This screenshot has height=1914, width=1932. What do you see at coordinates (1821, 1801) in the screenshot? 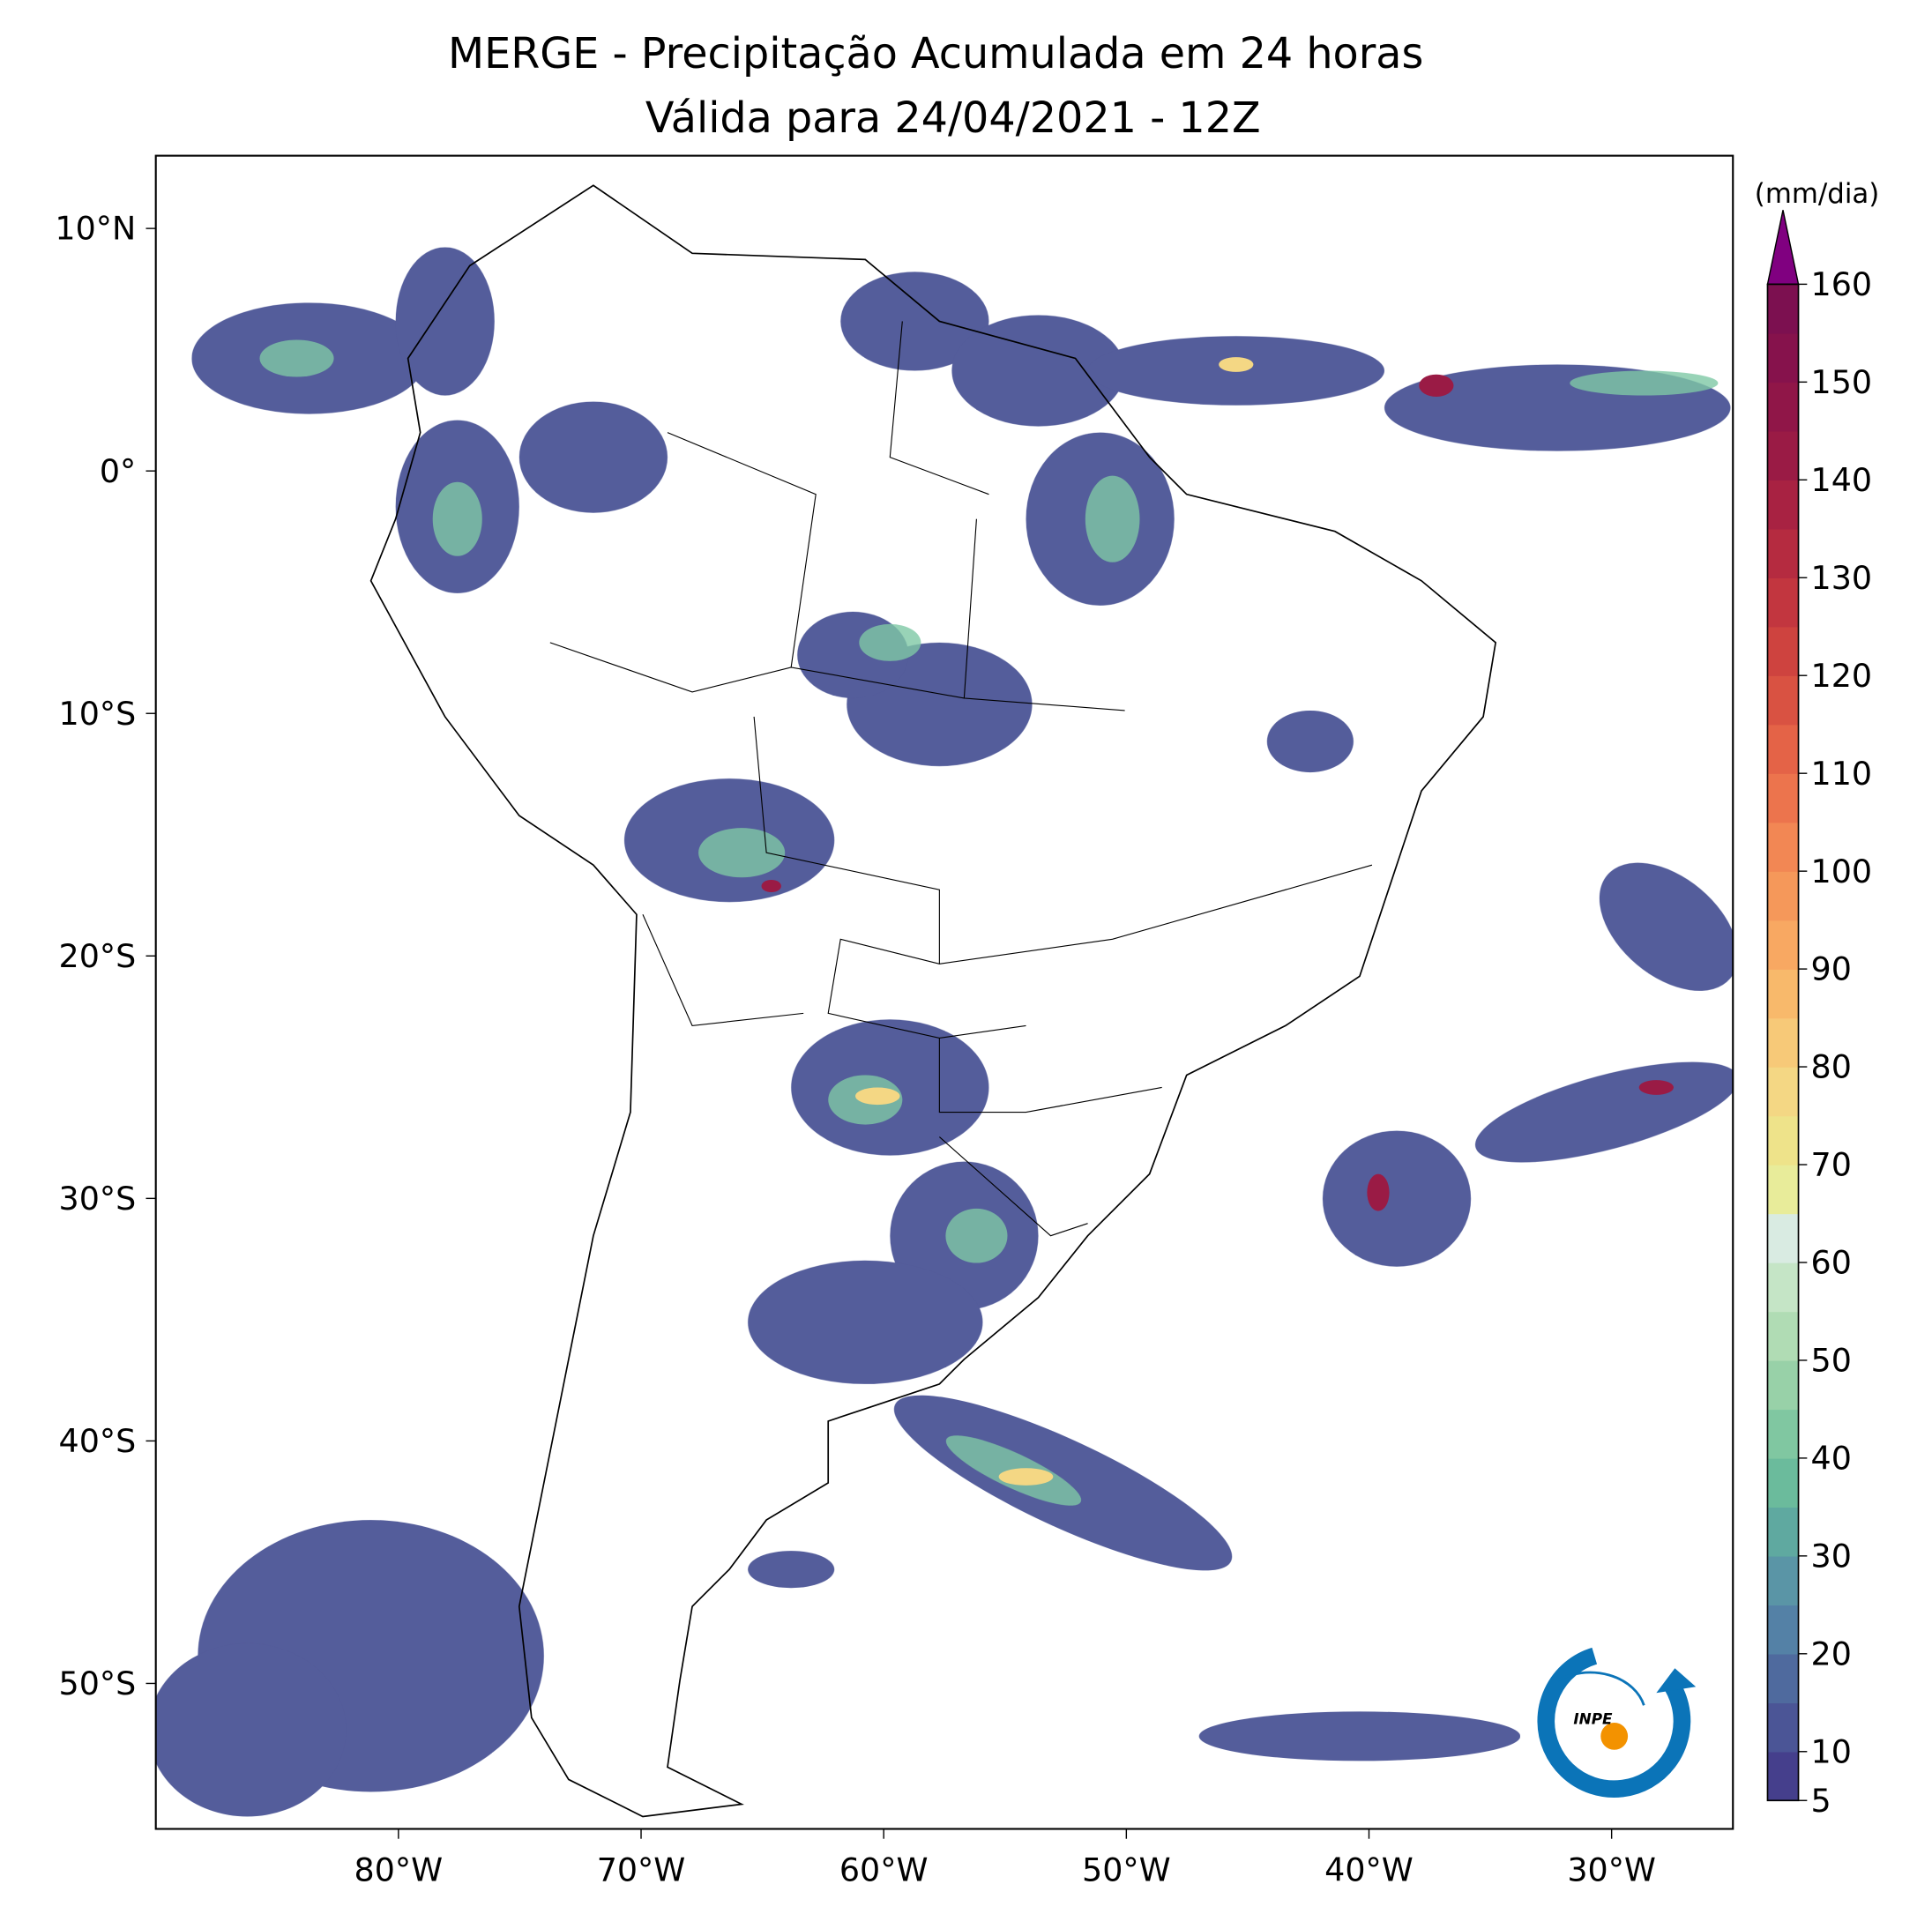
I see `colorbar-tick-label: 5` at bounding box center [1821, 1801].